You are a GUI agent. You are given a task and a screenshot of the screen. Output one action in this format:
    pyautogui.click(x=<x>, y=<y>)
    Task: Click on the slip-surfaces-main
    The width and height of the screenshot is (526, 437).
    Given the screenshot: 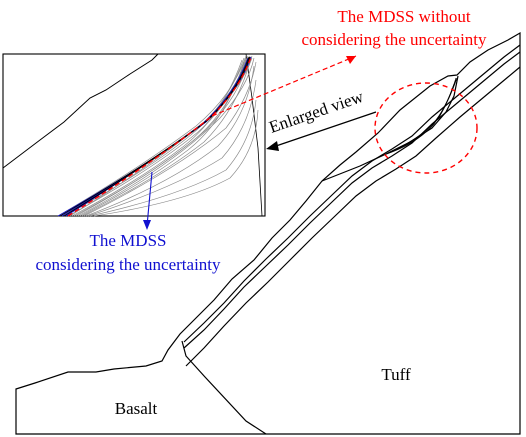 What is the action you would take?
    pyautogui.click(x=420, y=116)
    